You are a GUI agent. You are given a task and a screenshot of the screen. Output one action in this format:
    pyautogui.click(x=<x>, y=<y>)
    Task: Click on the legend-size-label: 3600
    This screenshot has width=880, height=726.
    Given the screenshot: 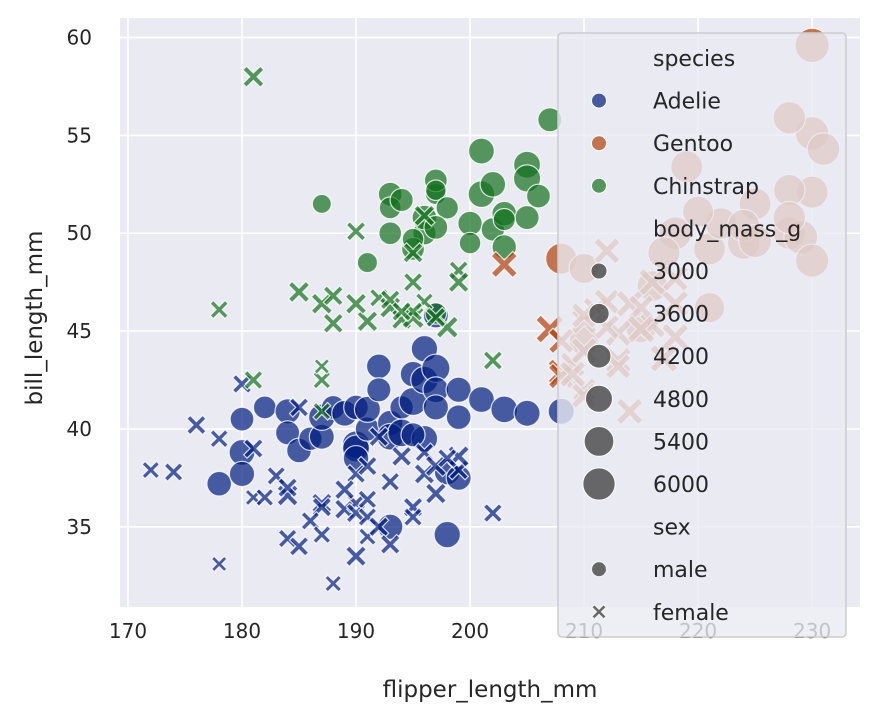 What is the action you would take?
    pyautogui.click(x=681, y=315)
    